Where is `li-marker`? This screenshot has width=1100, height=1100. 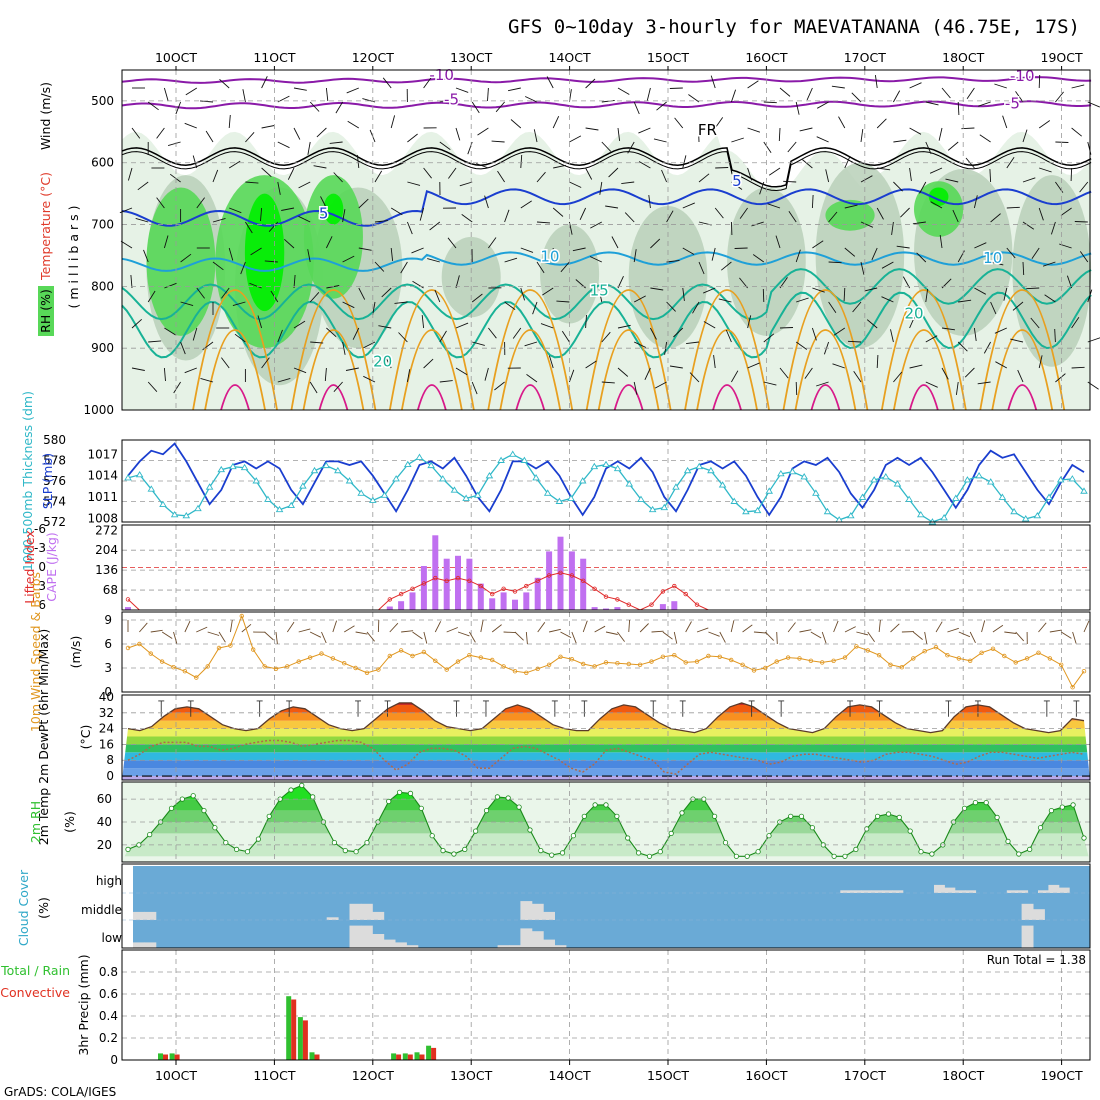 li-marker is located at coordinates (628, 604).